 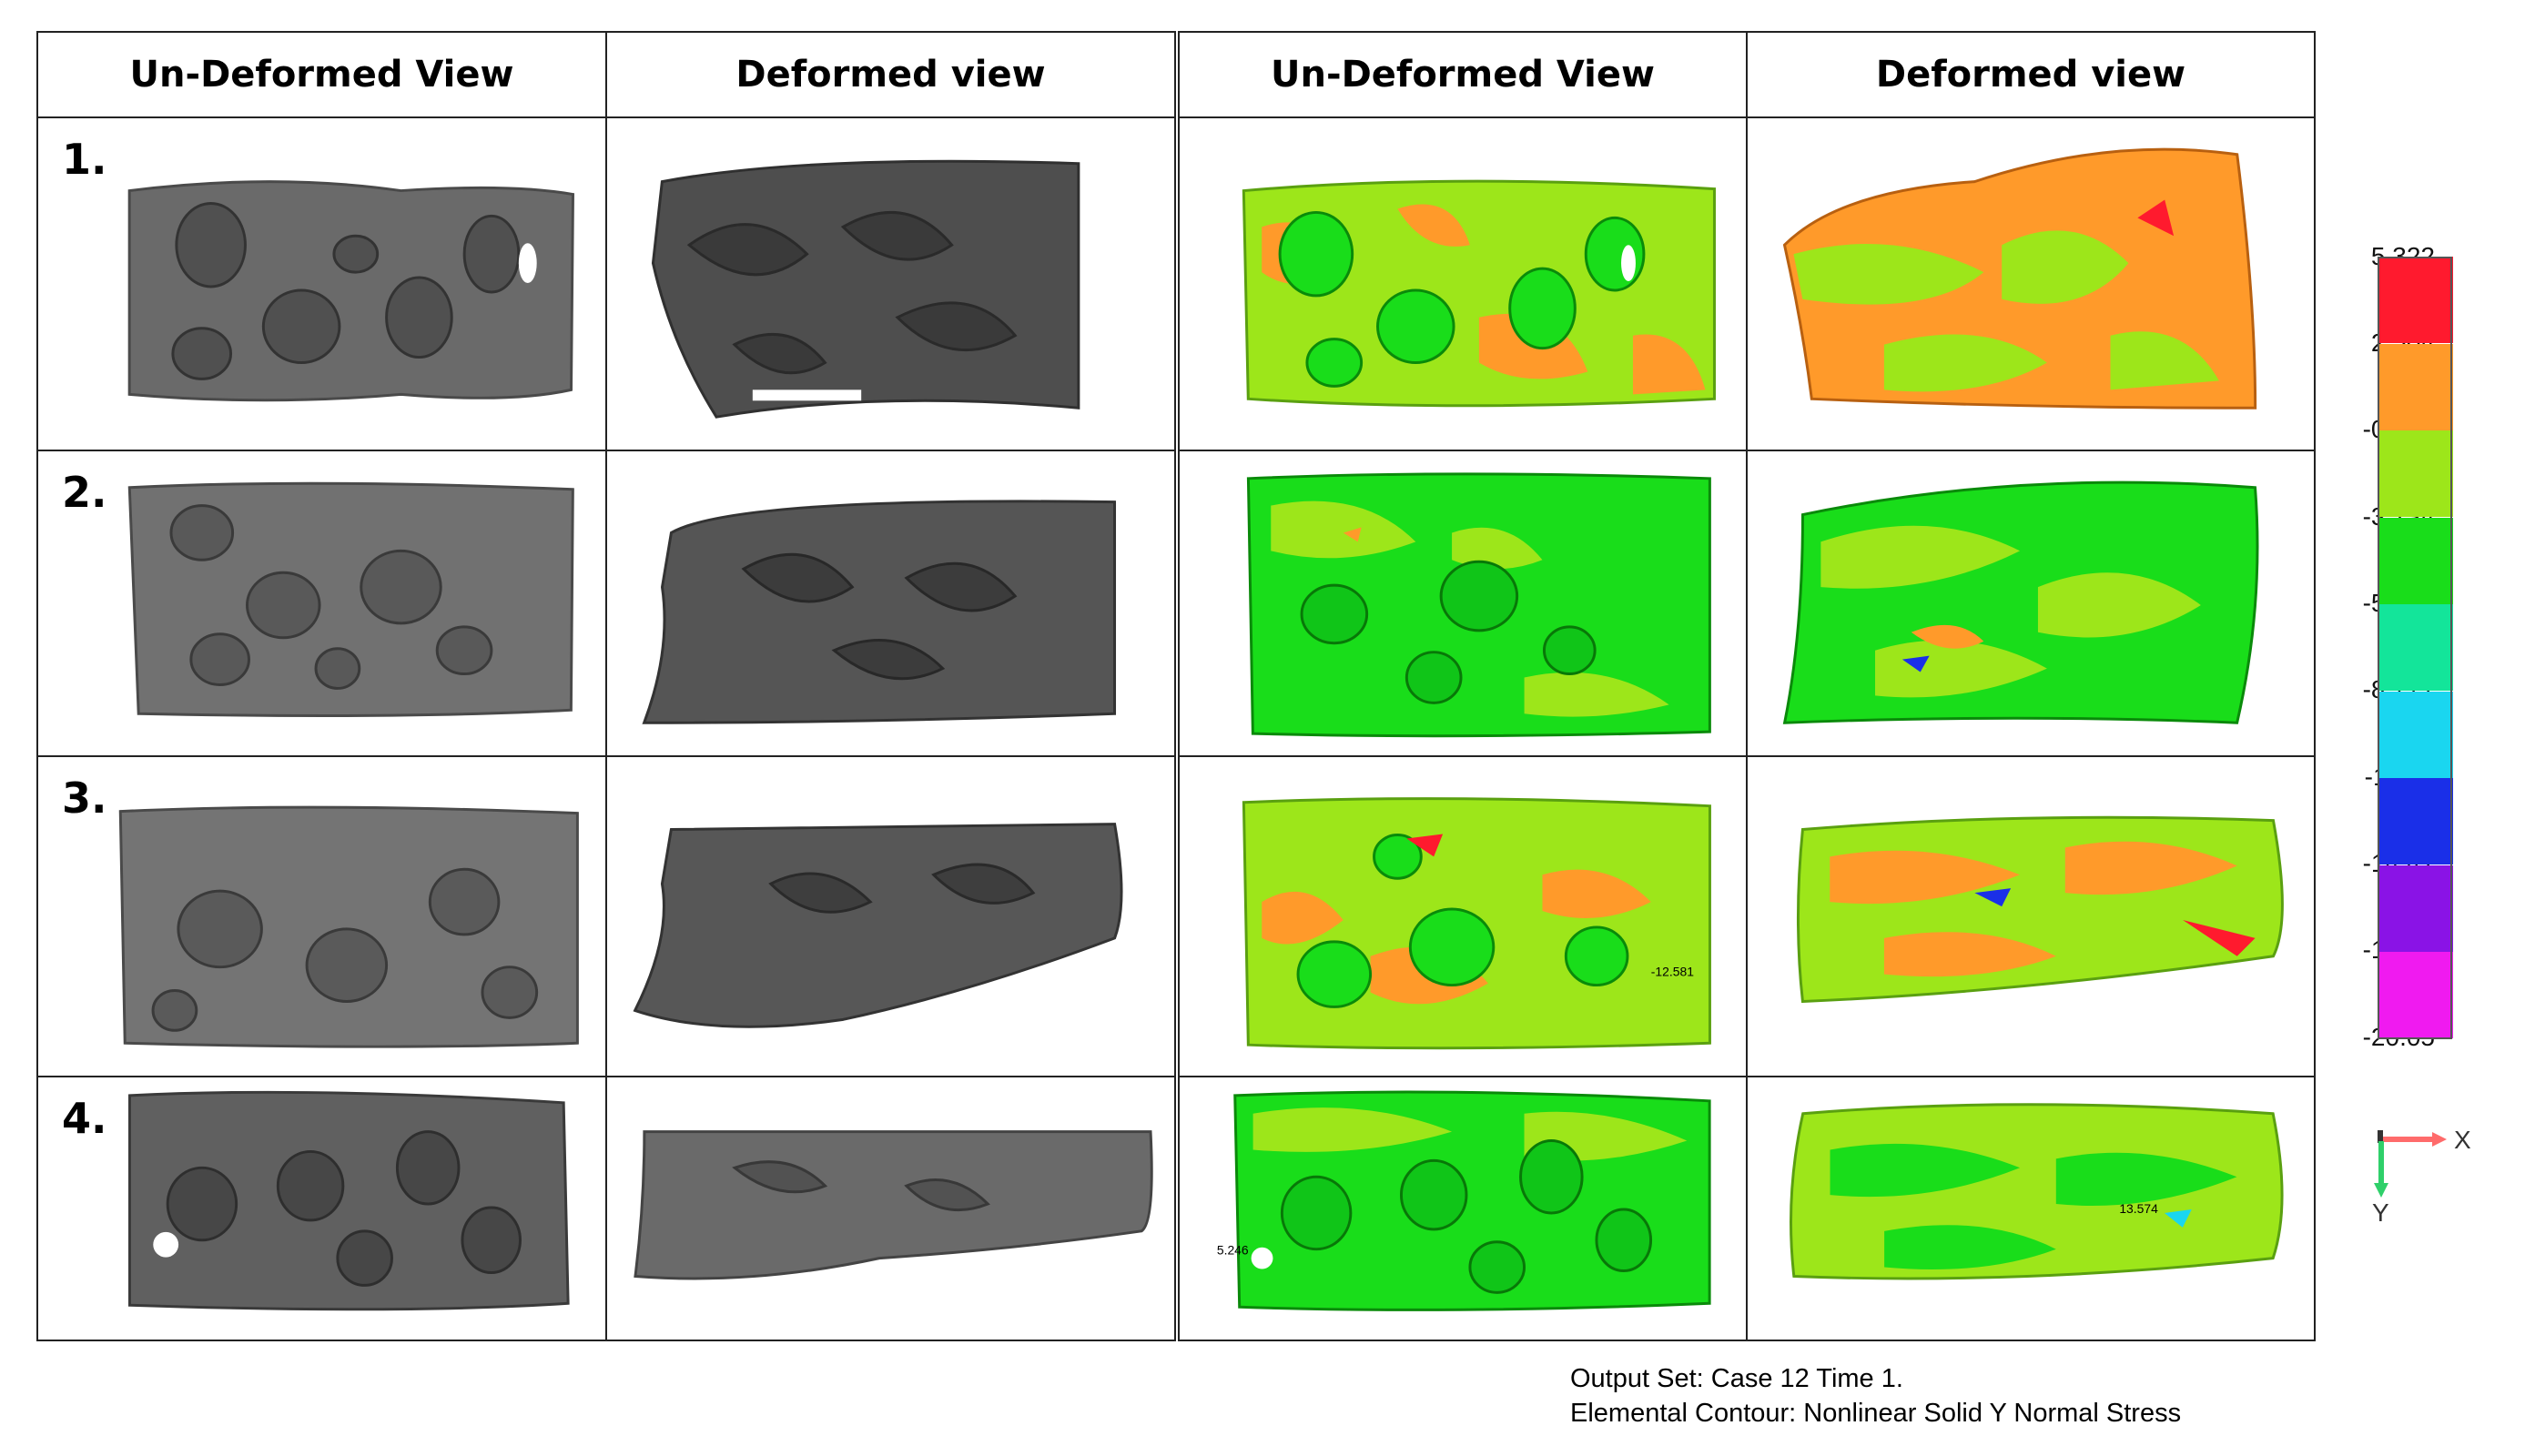 What do you see at coordinates (1463, 74) in the screenshot?
I see `header-undeformed-right: Un-Deformed View` at bounding box center [1463, 74].